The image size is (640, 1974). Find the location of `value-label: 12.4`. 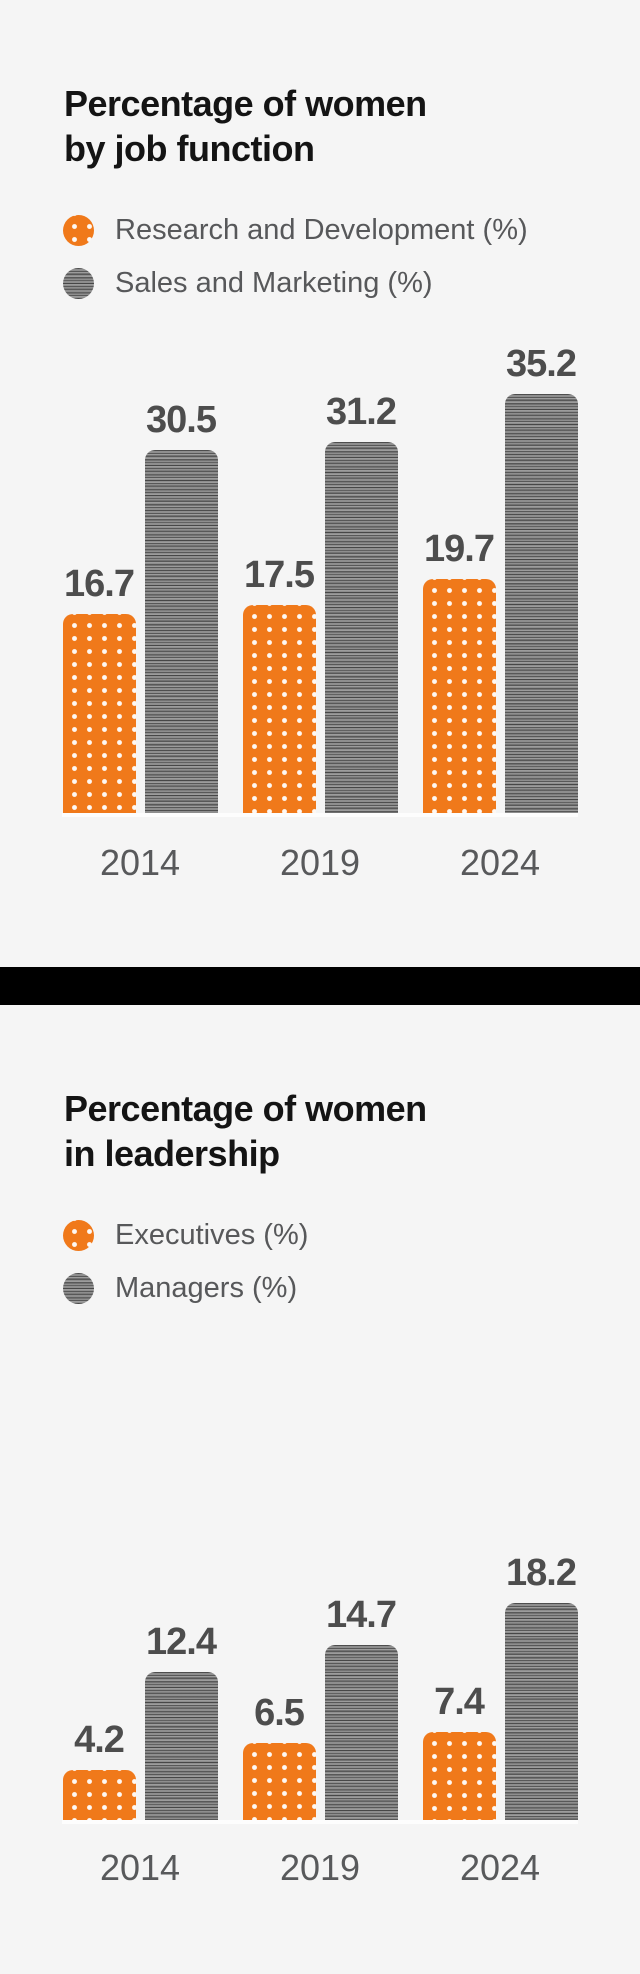

value-label: 12.4 is located at coordinates (181, 1642).